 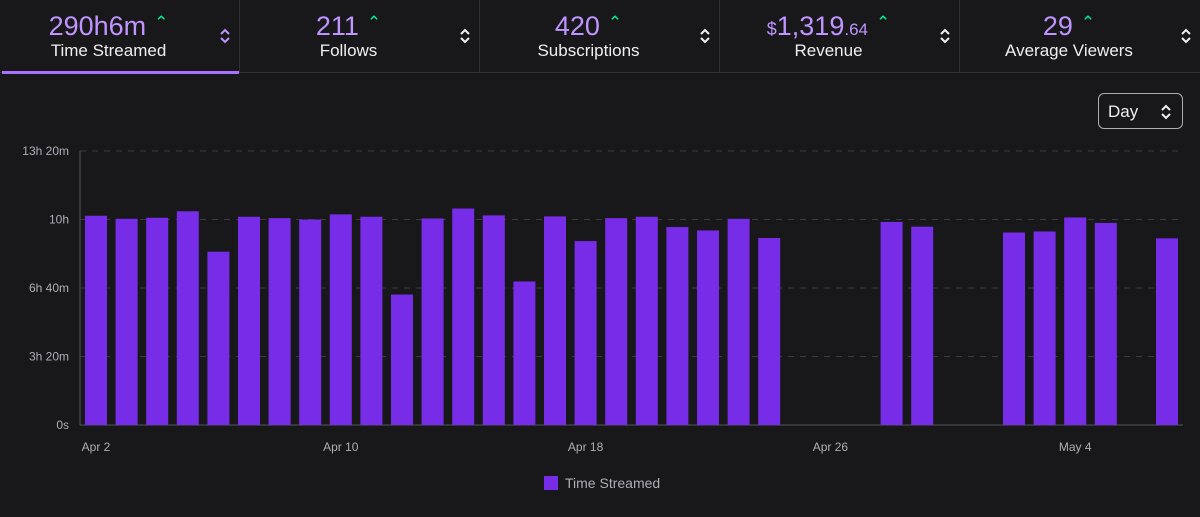 I want to click on x-tick-label: May 4, so click(x=1075, y=447).